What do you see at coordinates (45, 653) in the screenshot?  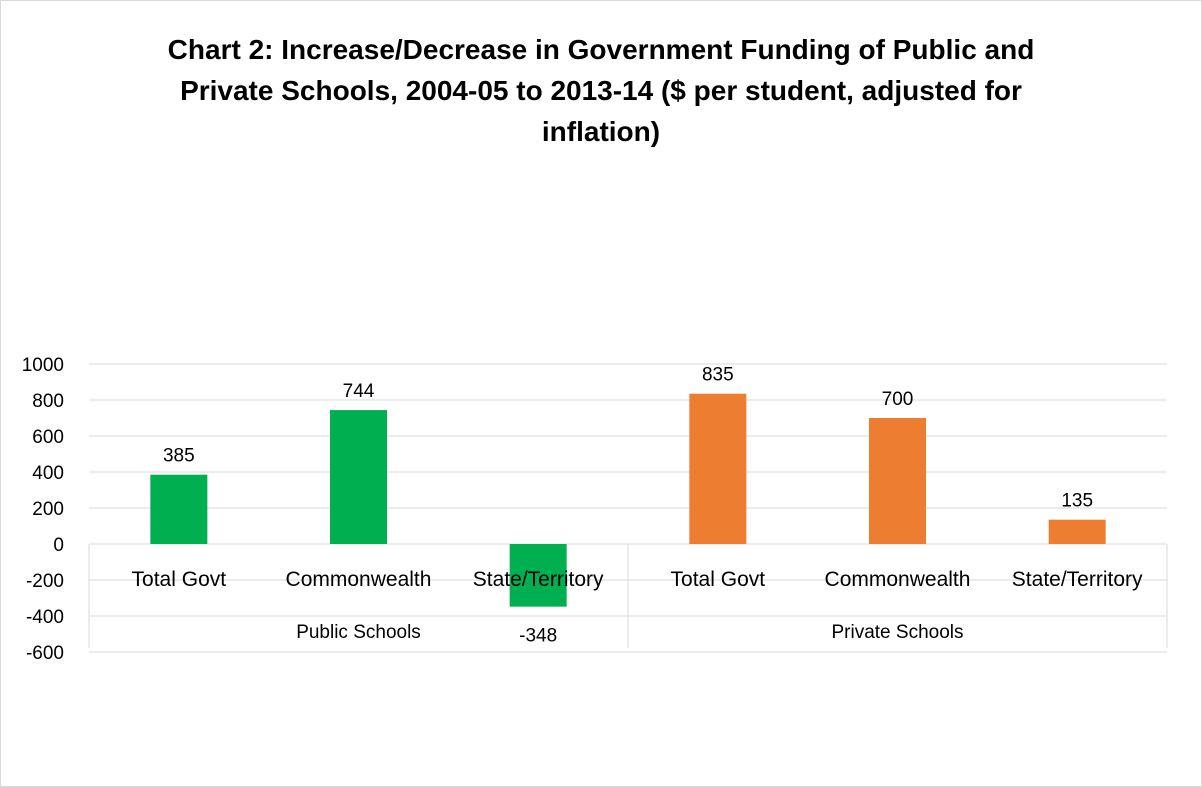 I see `y-tick-label: -600` at bounding box center [45, 653].